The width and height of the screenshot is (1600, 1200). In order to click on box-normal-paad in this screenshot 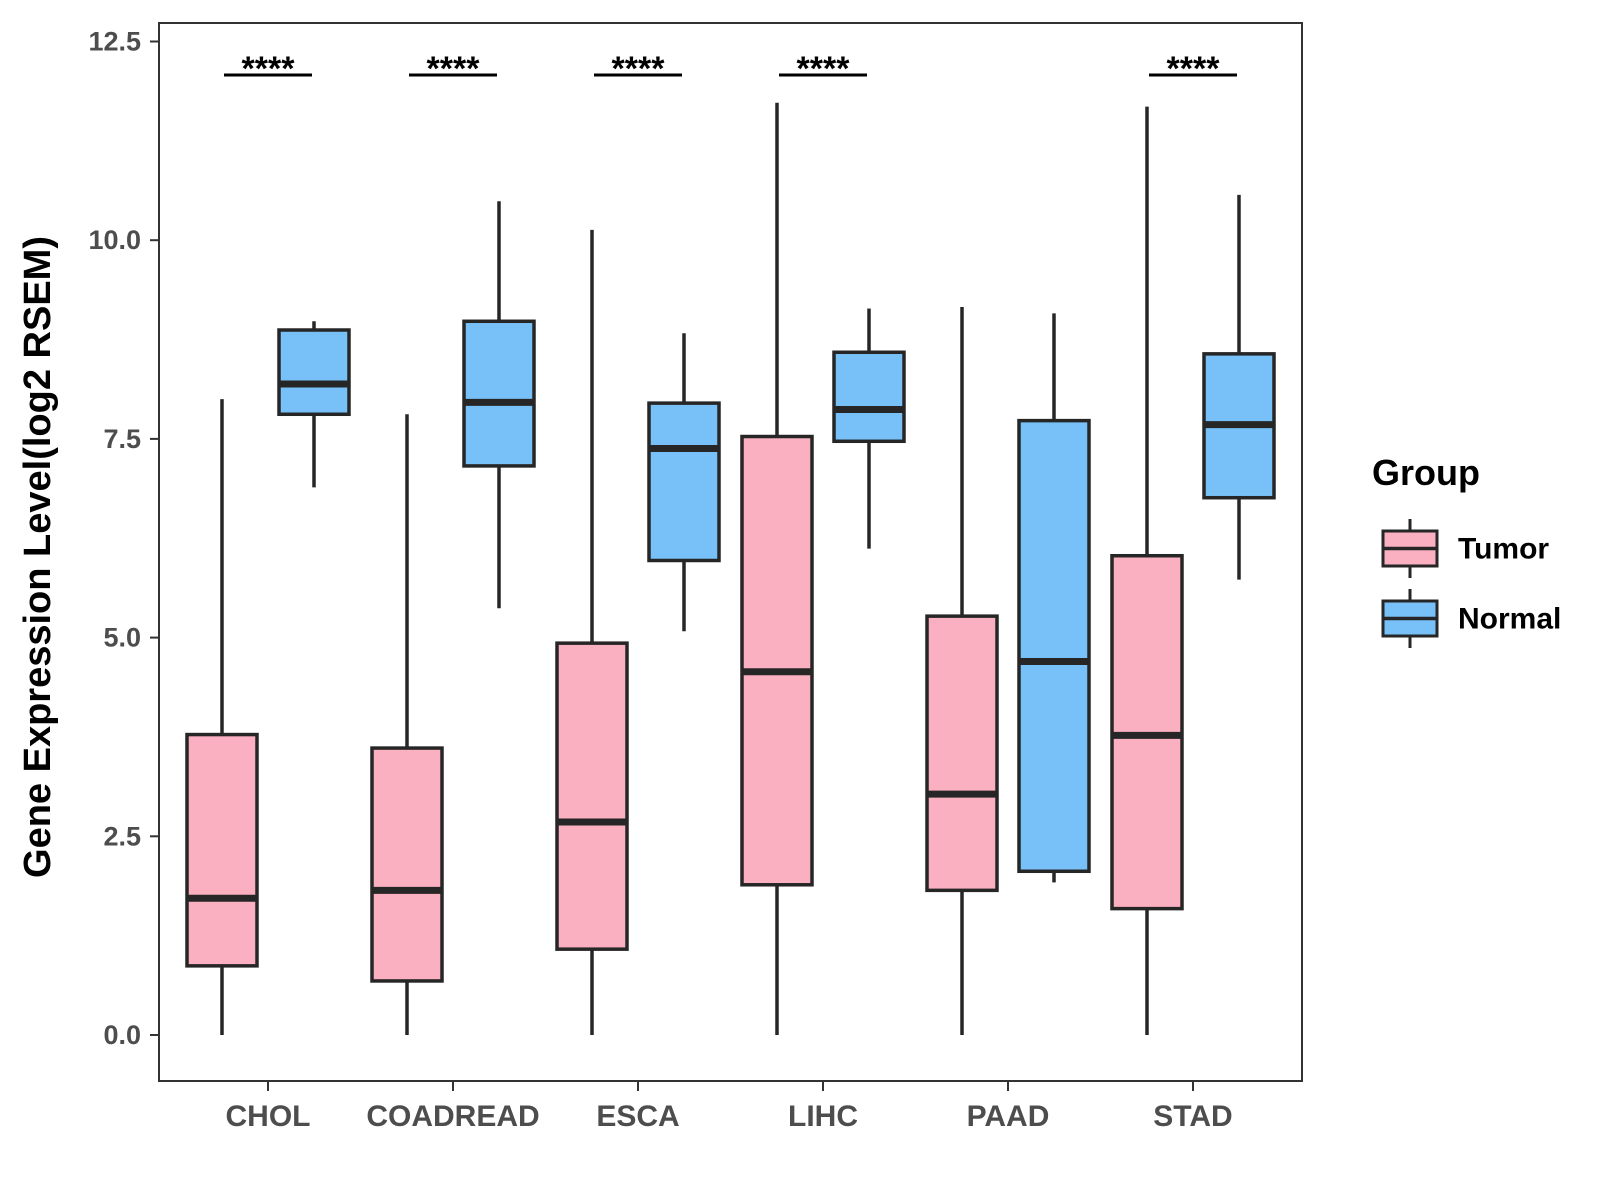, I will do `click(1054, 598)`.